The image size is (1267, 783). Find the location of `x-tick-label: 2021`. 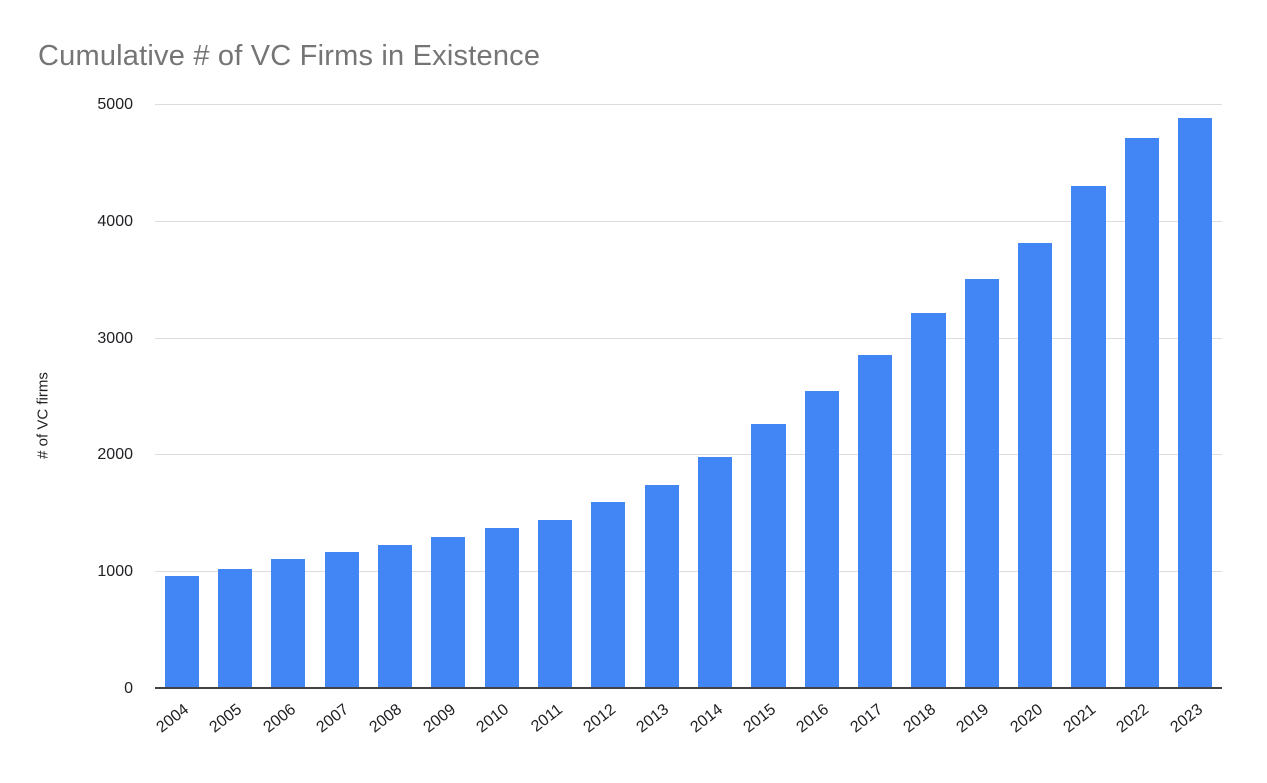

x-tick-label: 2021 is located at coordinates (1080, 719).